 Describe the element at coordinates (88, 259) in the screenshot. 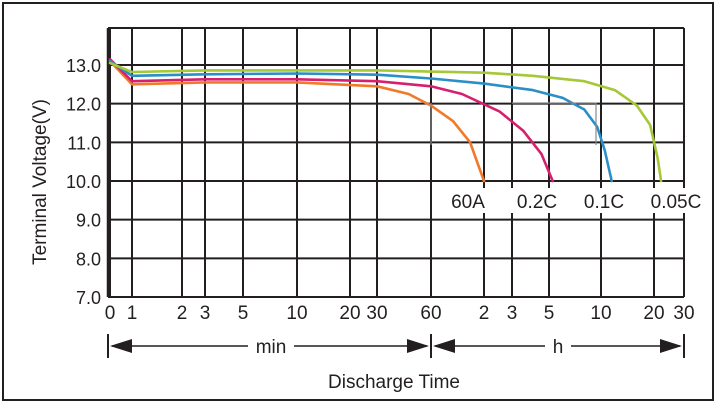

I see `y-tick-label: 8.0` at that location.